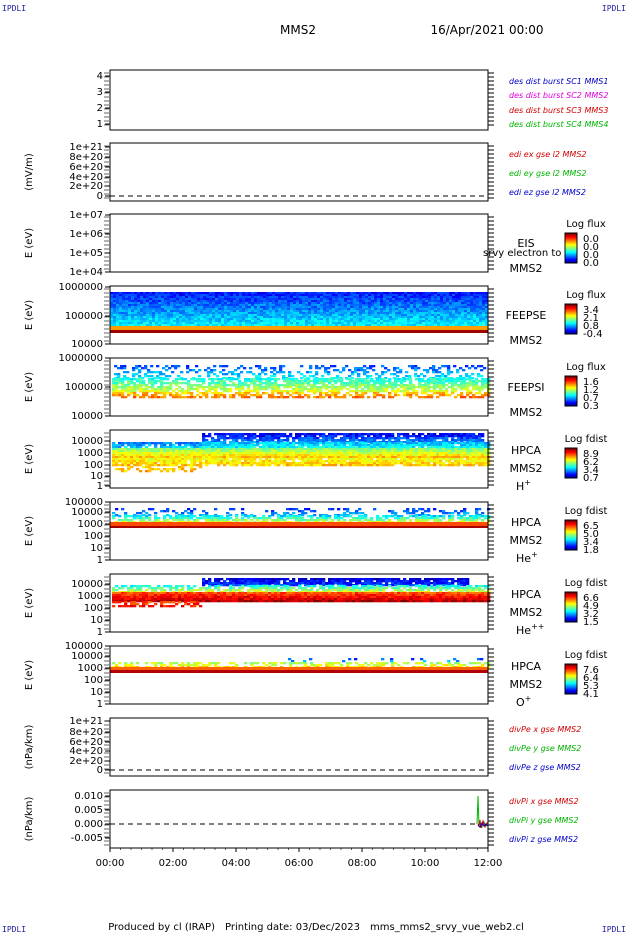 This screenshot has height=934, width=630. Describe the element at coordinates (591, 318) in the screenshot. I see `colorbar-tick: 2.1` at that location.